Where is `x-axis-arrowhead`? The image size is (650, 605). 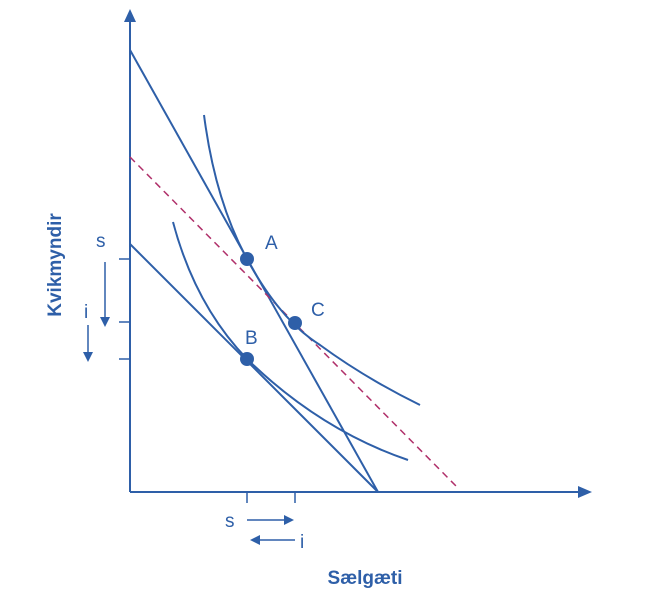
x-axis-arrowhead is located at coordinates (585, 492).